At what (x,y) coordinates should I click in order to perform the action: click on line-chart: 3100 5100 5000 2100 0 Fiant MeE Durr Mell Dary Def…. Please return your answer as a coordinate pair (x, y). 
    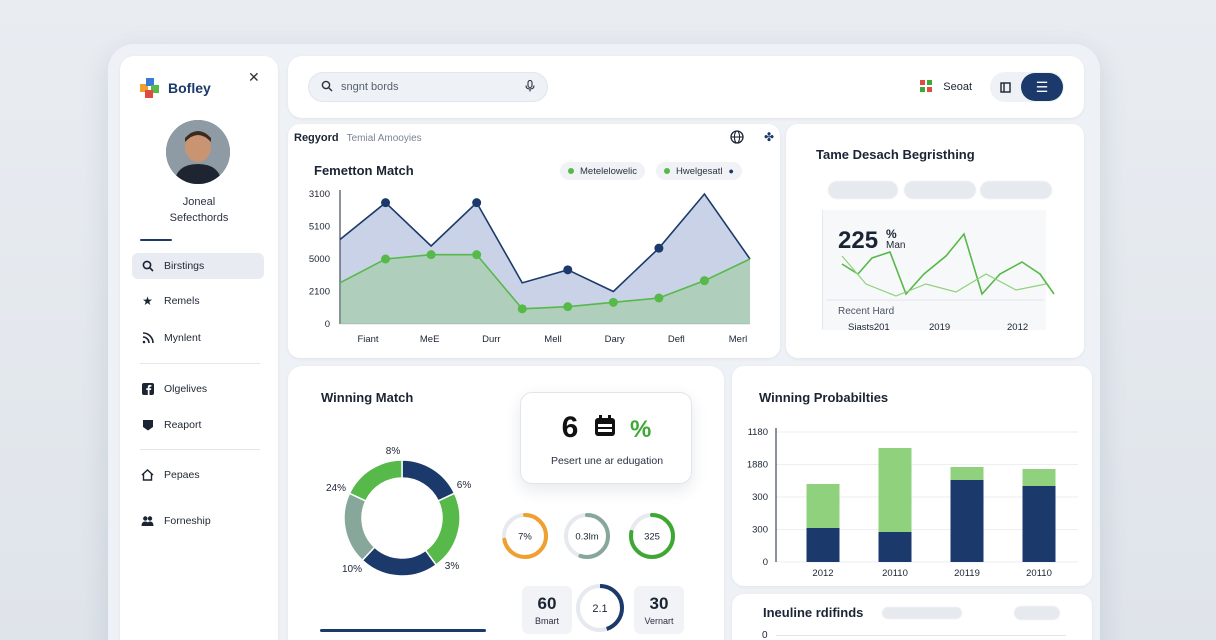
    Looking at the image, I should click on (530, 267).